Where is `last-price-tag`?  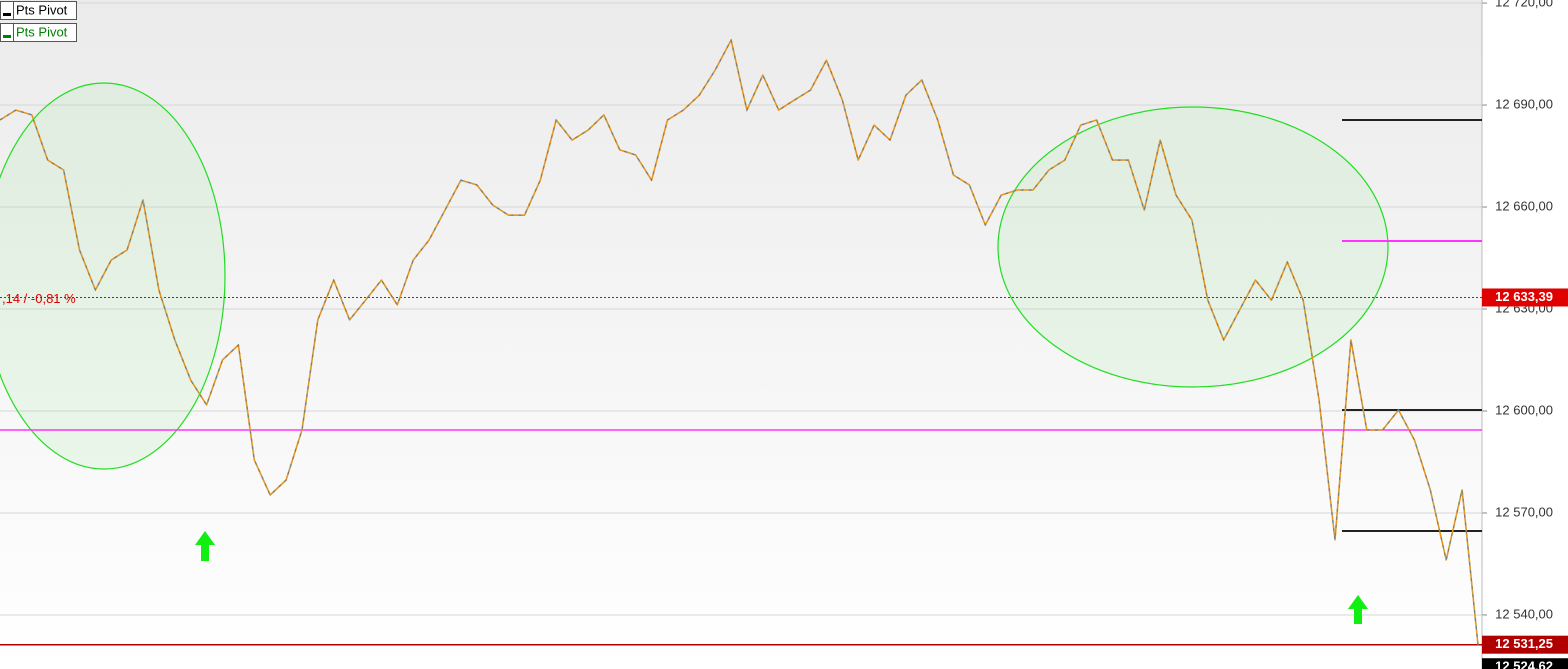 last-price-tag is located at coordinates (1525, 663).